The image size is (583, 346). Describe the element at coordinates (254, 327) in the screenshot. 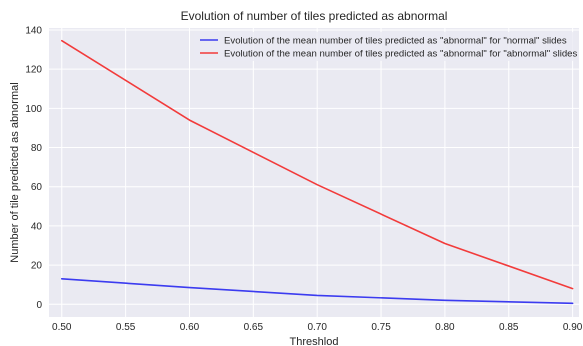

I see `x-tick-label: 0.65` at that location.